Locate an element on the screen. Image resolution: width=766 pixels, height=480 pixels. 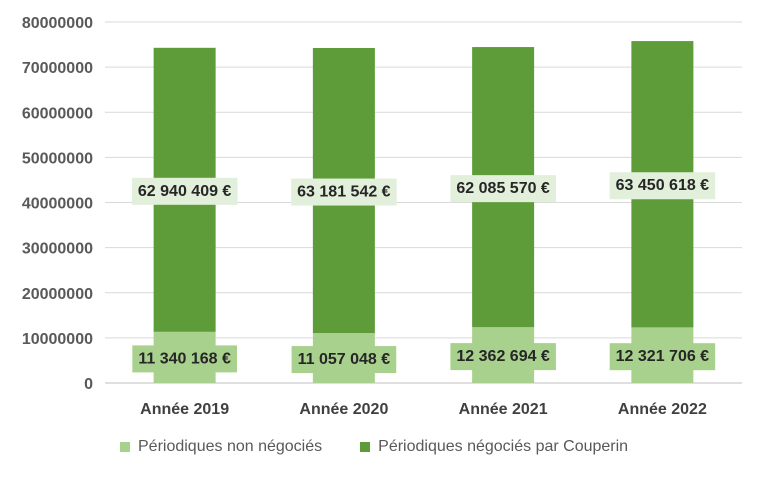
data-label-text: 12 321 706 € is located at coordinates (663, 356).